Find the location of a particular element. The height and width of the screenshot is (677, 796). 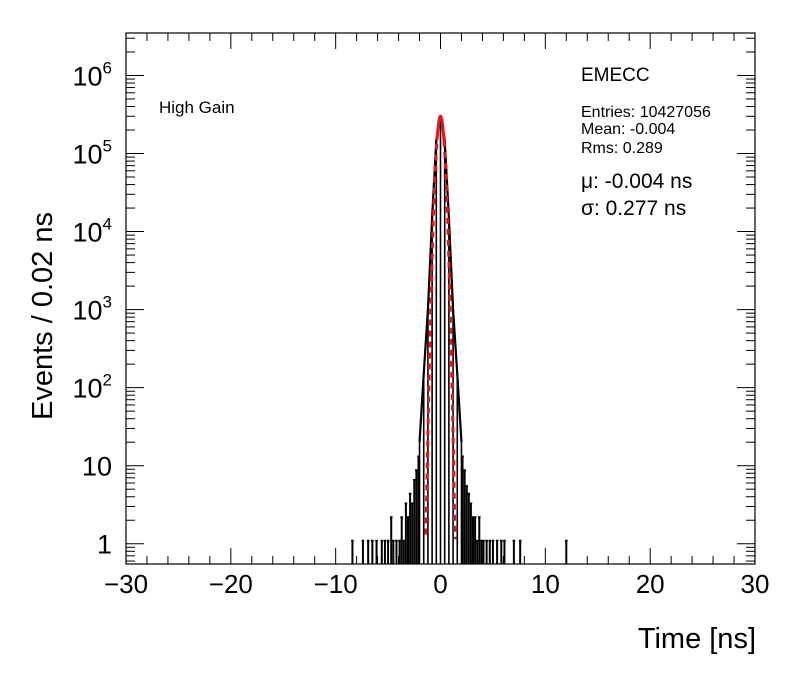

x-tick-label: −30 is located at coordinates (126, 584).